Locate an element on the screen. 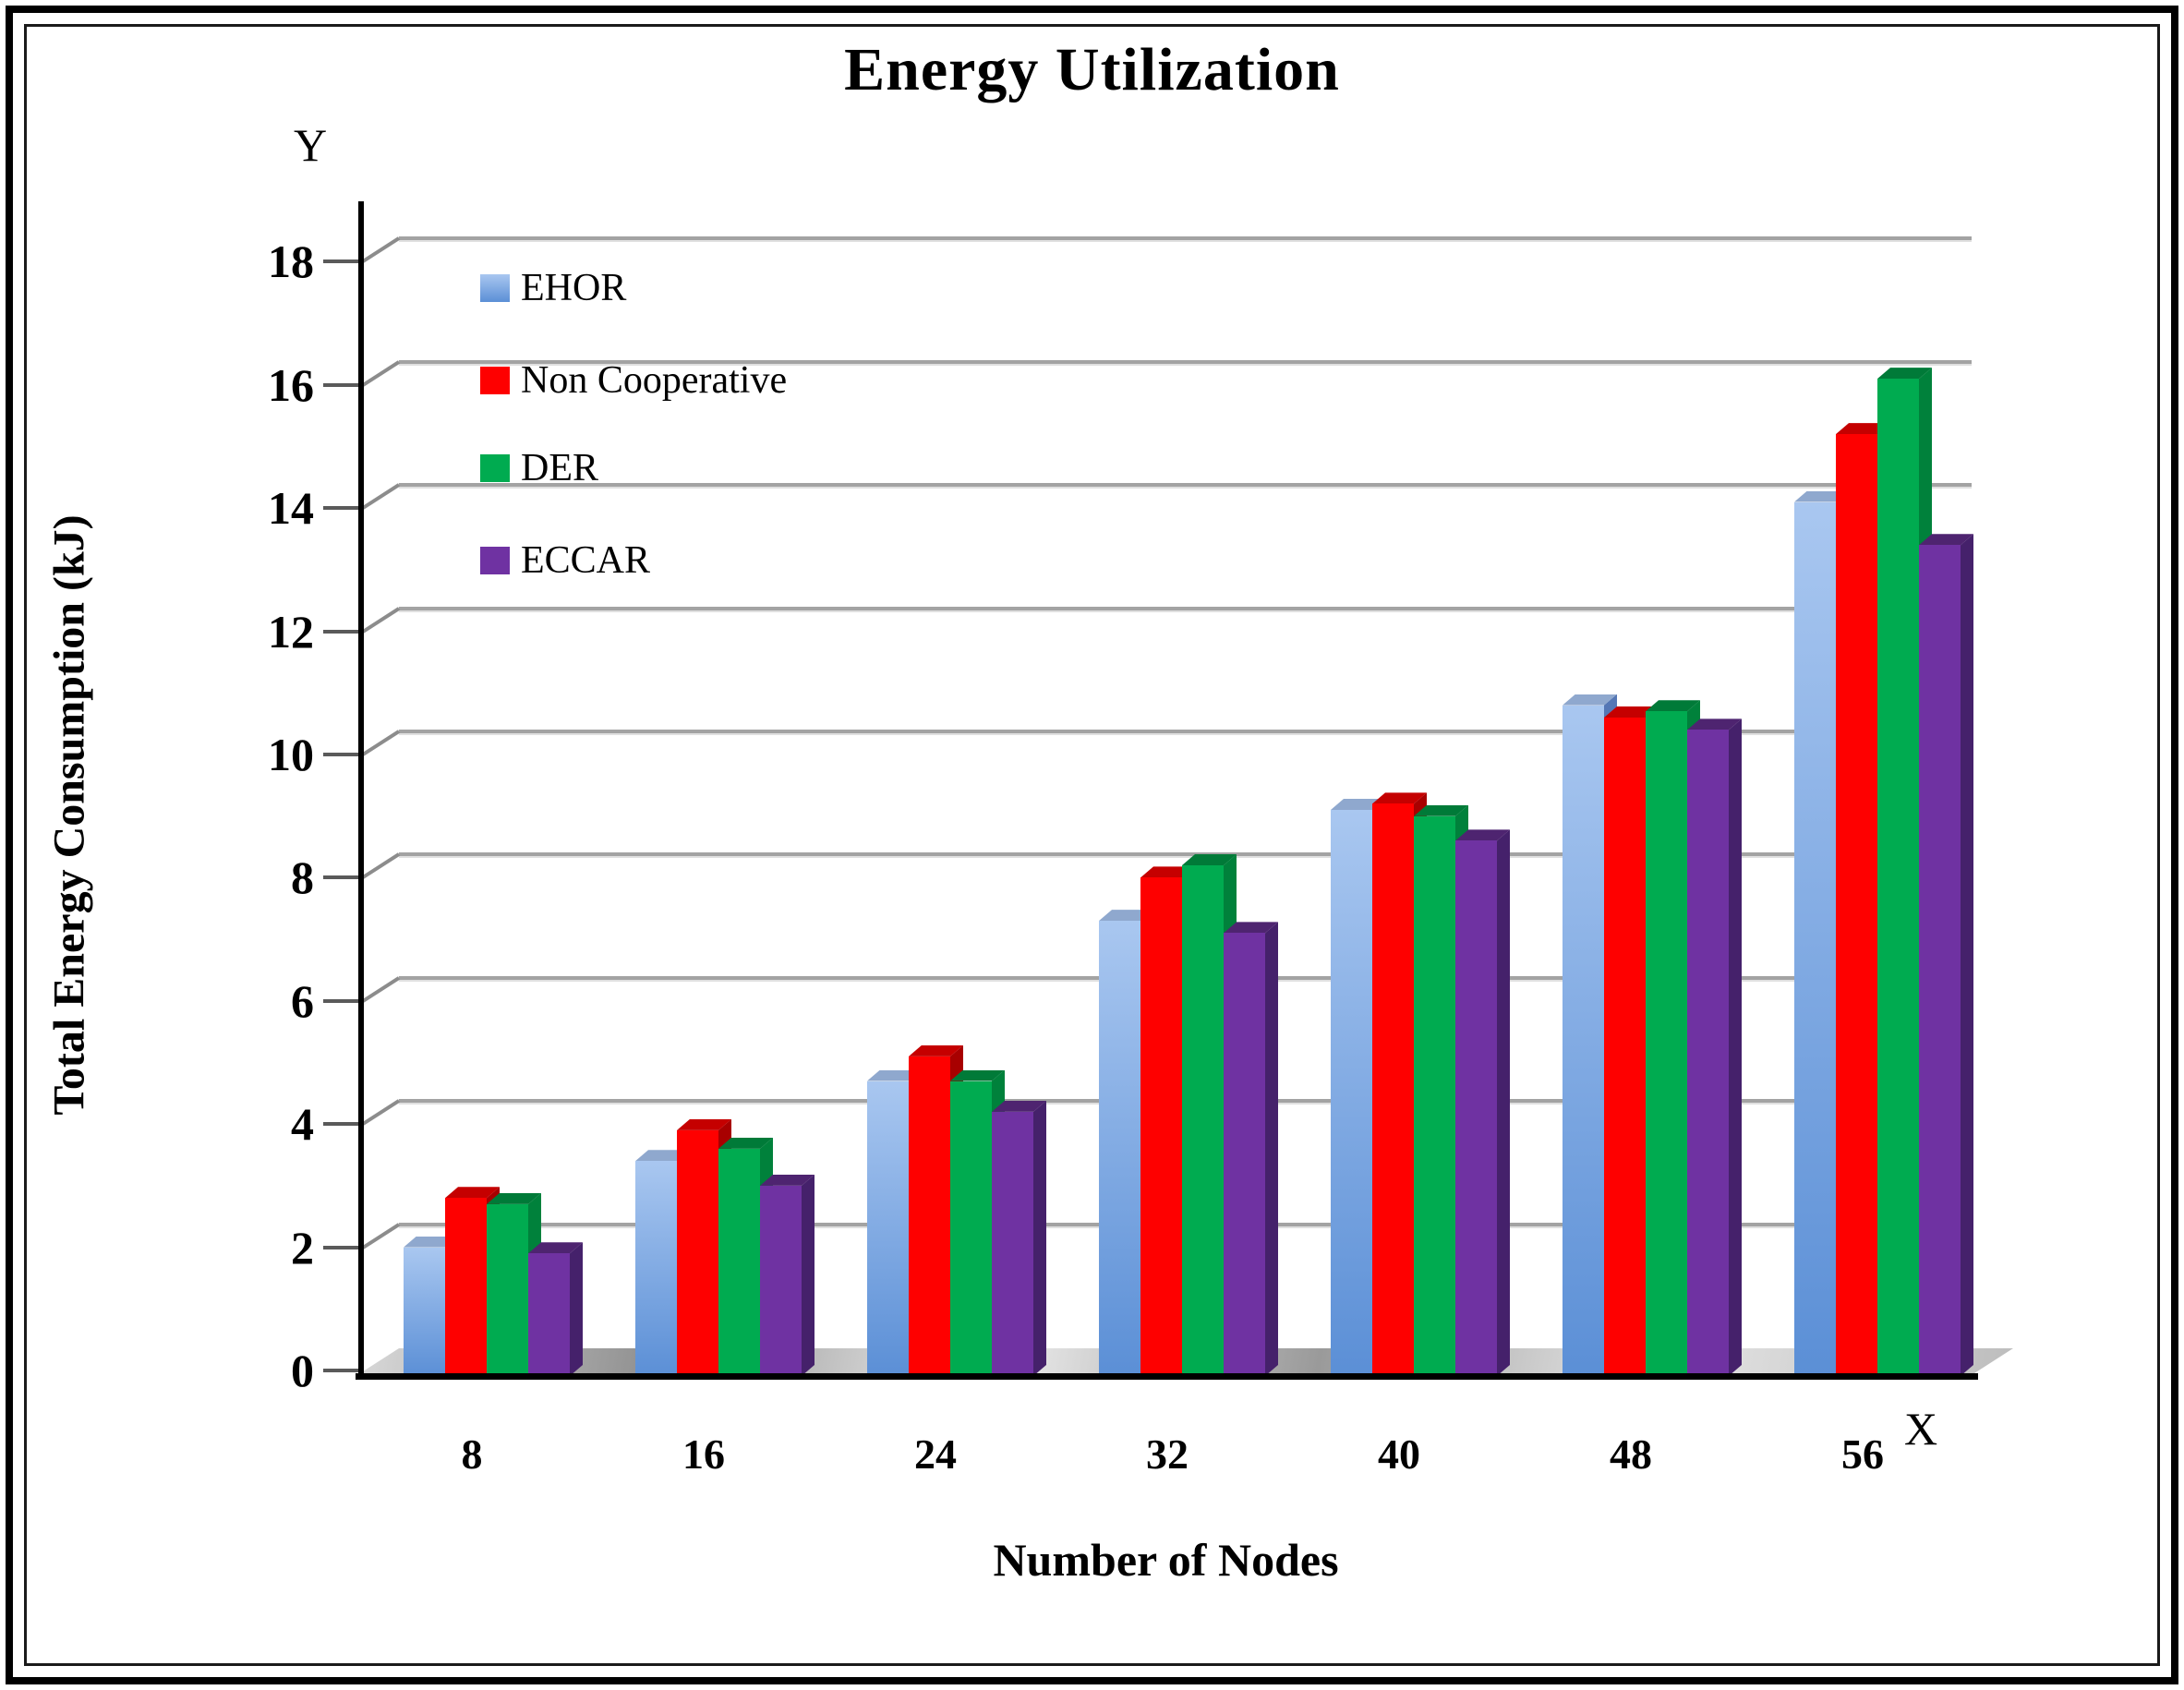 The image size is (2184, 1690). y-axis-letter: Y is located at coordinates (311, 145).